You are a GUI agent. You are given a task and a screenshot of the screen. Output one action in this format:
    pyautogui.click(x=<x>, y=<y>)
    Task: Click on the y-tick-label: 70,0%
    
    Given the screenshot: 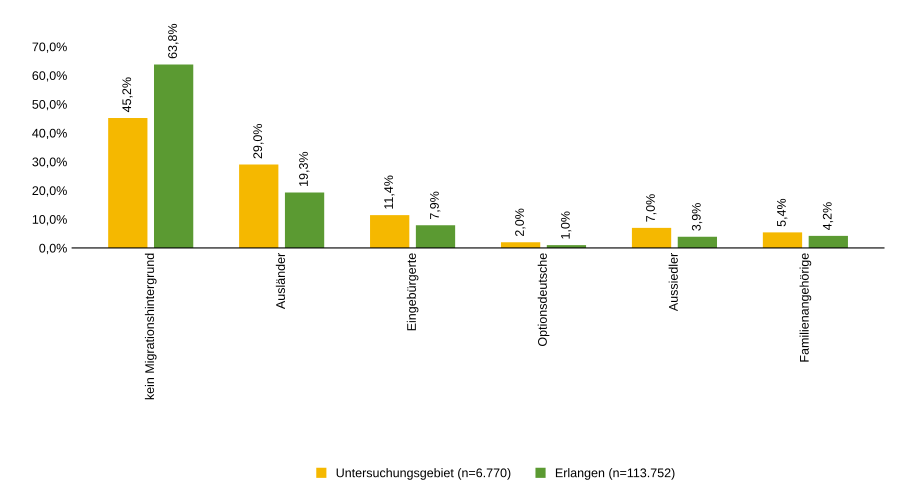 What is the action you would take?
    pyautogui.click(x=49, y=47)
    